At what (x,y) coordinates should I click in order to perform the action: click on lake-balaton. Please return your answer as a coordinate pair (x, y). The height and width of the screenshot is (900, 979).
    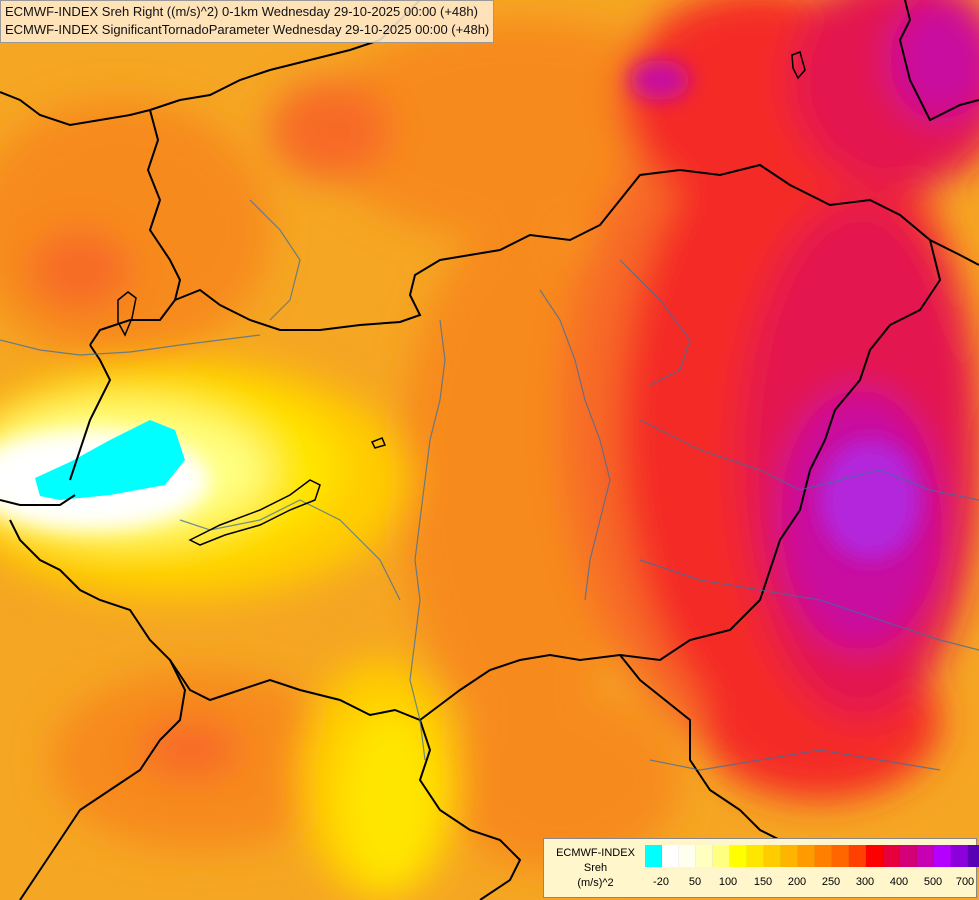
    Looking at the image, I should click on (254, 512).